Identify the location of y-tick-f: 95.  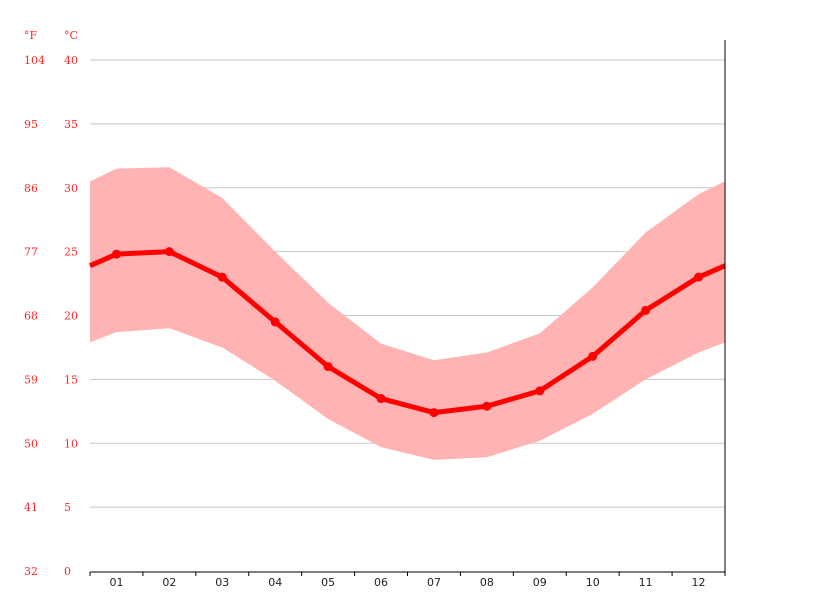
(31, 124).